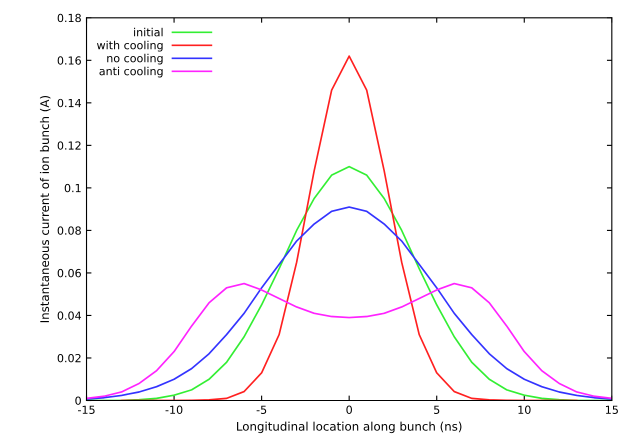  Describe the element at coordinates (261, 410) in the screenshot. I see `x-tick-label: -5` at that location.